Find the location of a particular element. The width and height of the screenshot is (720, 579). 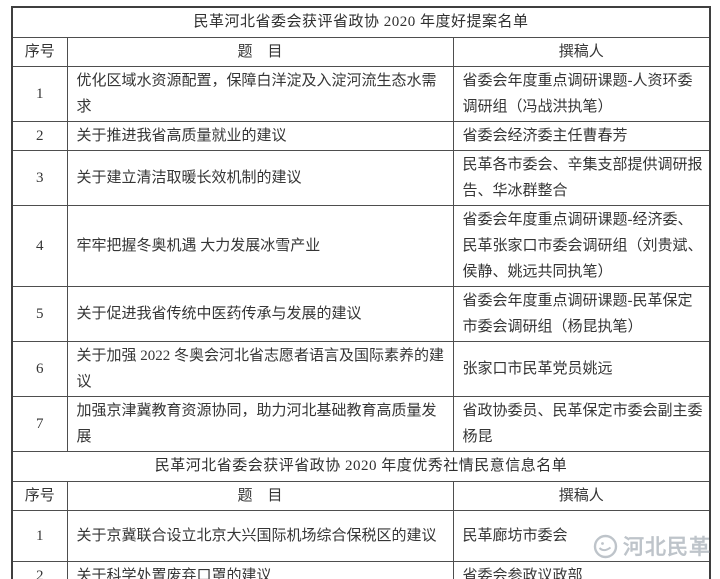

proposal-author: 省委会参政议政部 is located at coordinates (581, 569).